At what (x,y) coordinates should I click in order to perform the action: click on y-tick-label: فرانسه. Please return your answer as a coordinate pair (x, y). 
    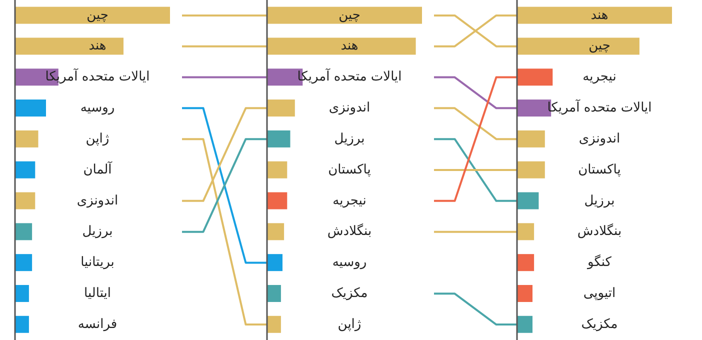
    Looking at the image, I should click on (98, 324).